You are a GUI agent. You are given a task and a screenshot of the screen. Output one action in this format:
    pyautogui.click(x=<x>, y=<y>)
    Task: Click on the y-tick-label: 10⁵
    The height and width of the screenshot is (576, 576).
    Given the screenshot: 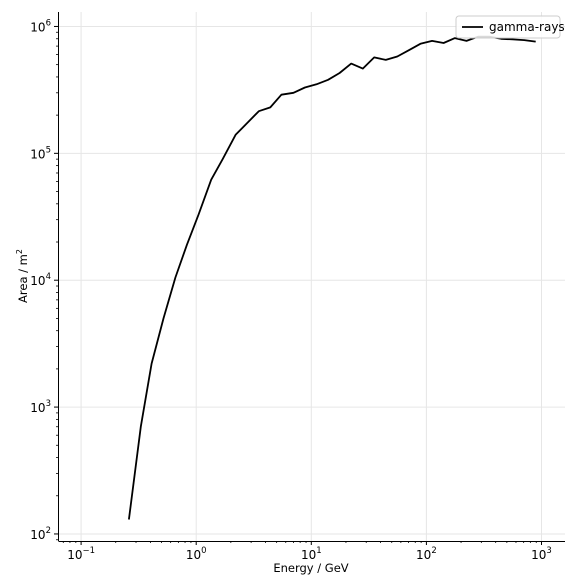 What is the action you would take?
    pyautogui.click(x=40, y=153)
    